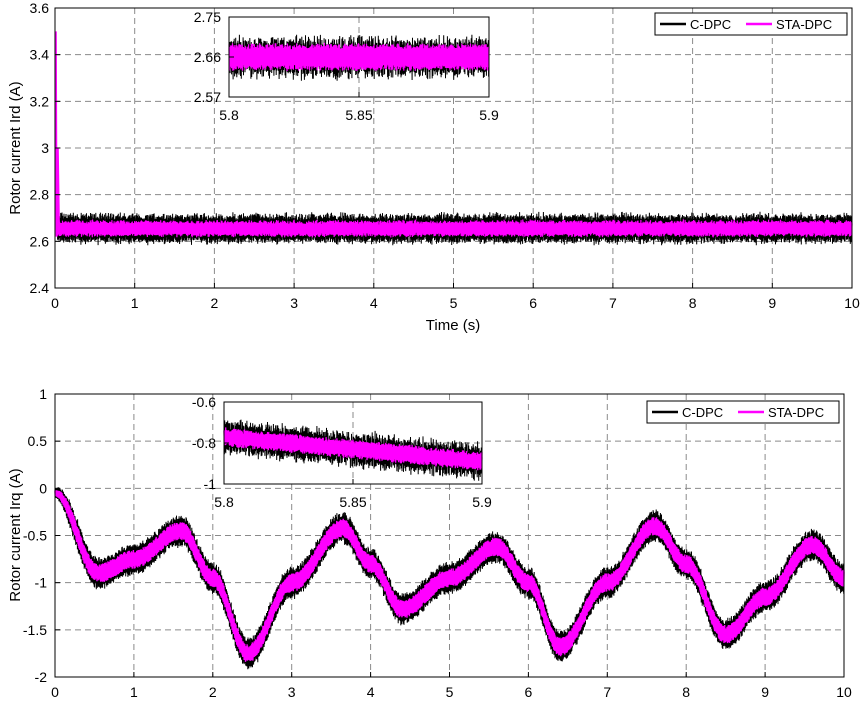 The height and width of the screenshot is (701, 865). Describe the element at coordinates (43, 488) in the screenshot. I see `y-tick-label: 0` at that location.